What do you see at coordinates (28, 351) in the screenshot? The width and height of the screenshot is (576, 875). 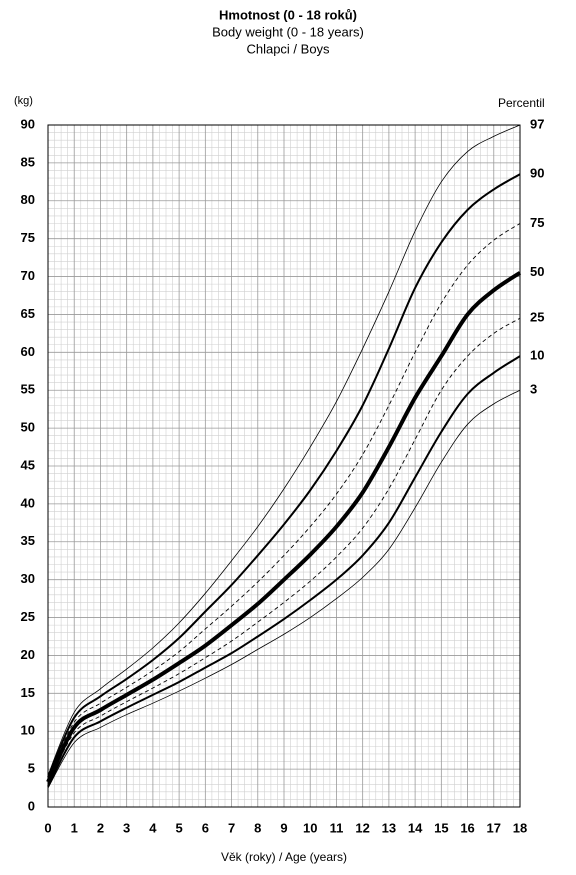 I see `y-tick-label: 60` at bounding box center [28, 351].